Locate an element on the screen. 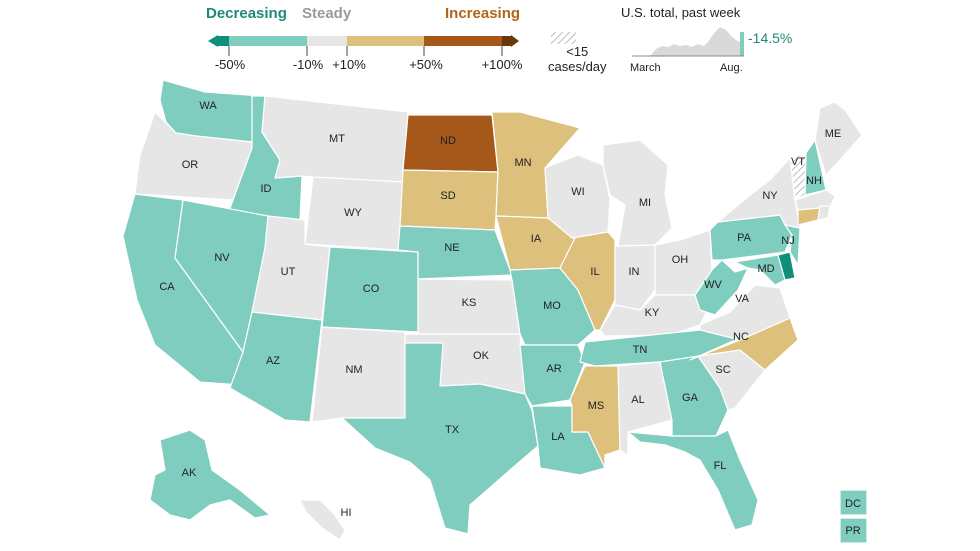  state-label: ID is located at coordinates (266, 189).